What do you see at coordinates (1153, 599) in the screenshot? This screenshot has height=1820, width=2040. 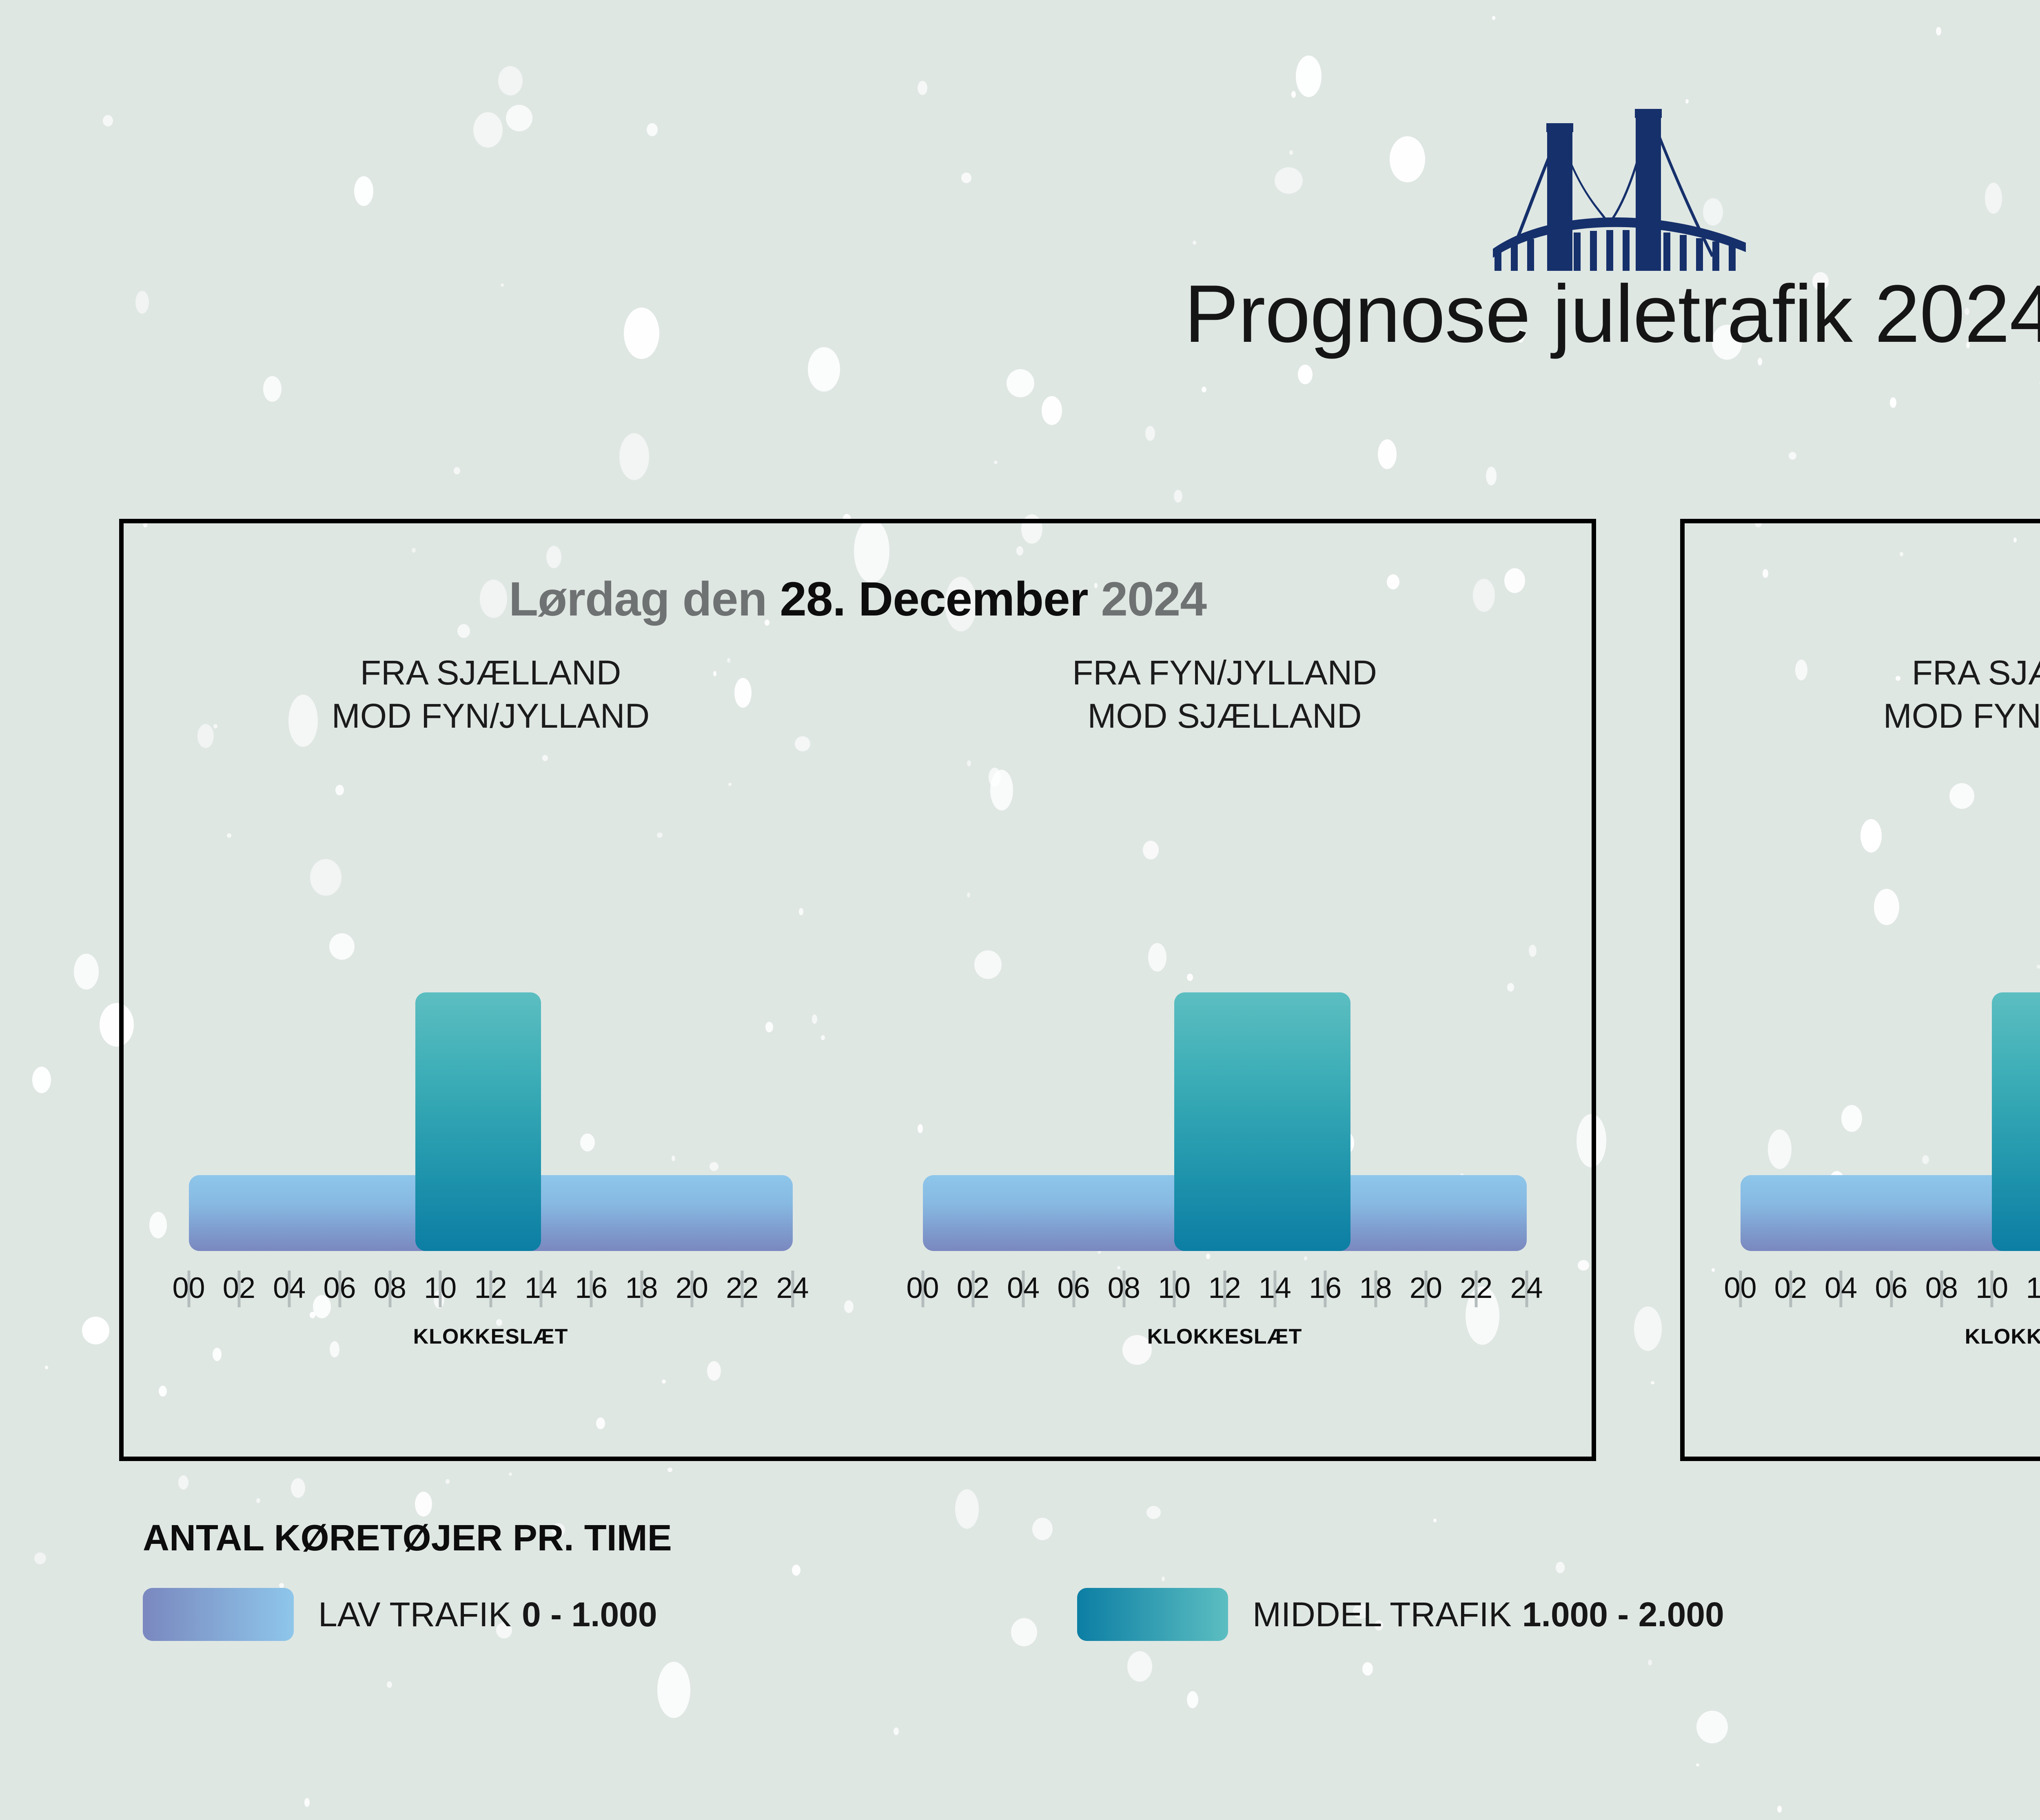 I see `panel-year-saturday: 2024` at bounding box center [1153, 599].